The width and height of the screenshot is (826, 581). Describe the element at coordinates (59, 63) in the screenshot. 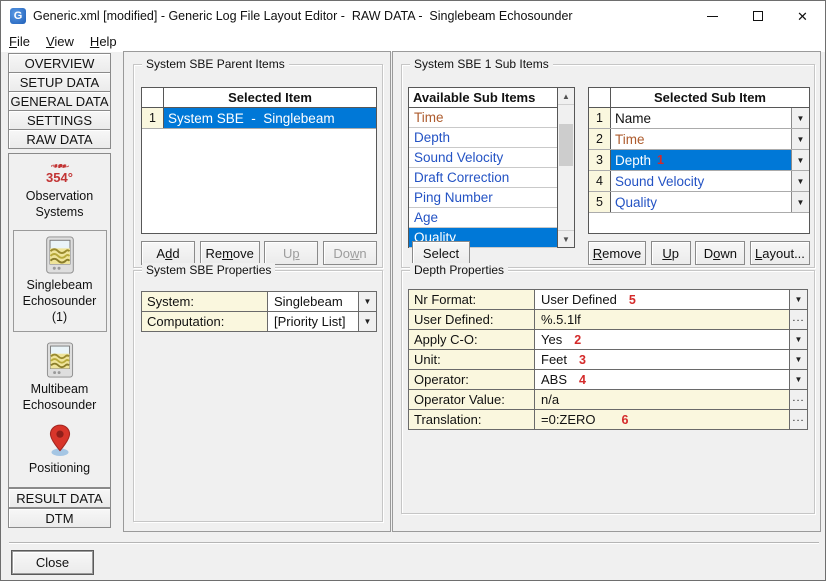

I see `sidebar-item-overview: OVERVIEW` at that location.